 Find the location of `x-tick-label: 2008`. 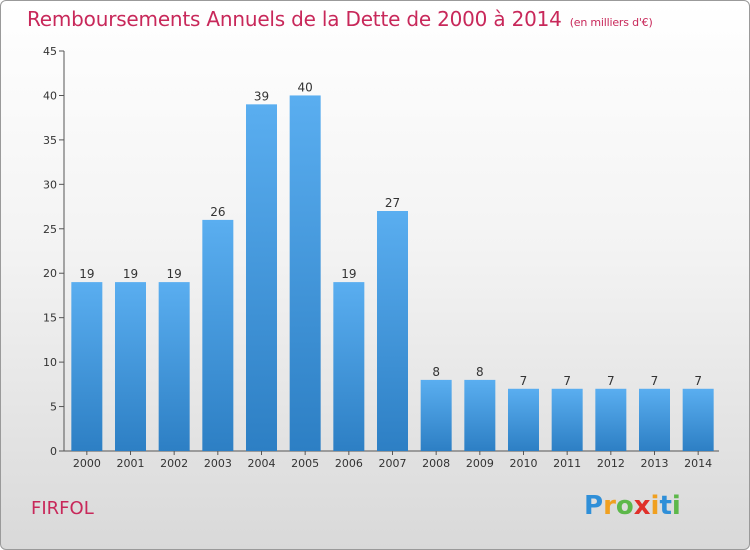

x-tick-label: 2008 is located at coordinates (436, 463).